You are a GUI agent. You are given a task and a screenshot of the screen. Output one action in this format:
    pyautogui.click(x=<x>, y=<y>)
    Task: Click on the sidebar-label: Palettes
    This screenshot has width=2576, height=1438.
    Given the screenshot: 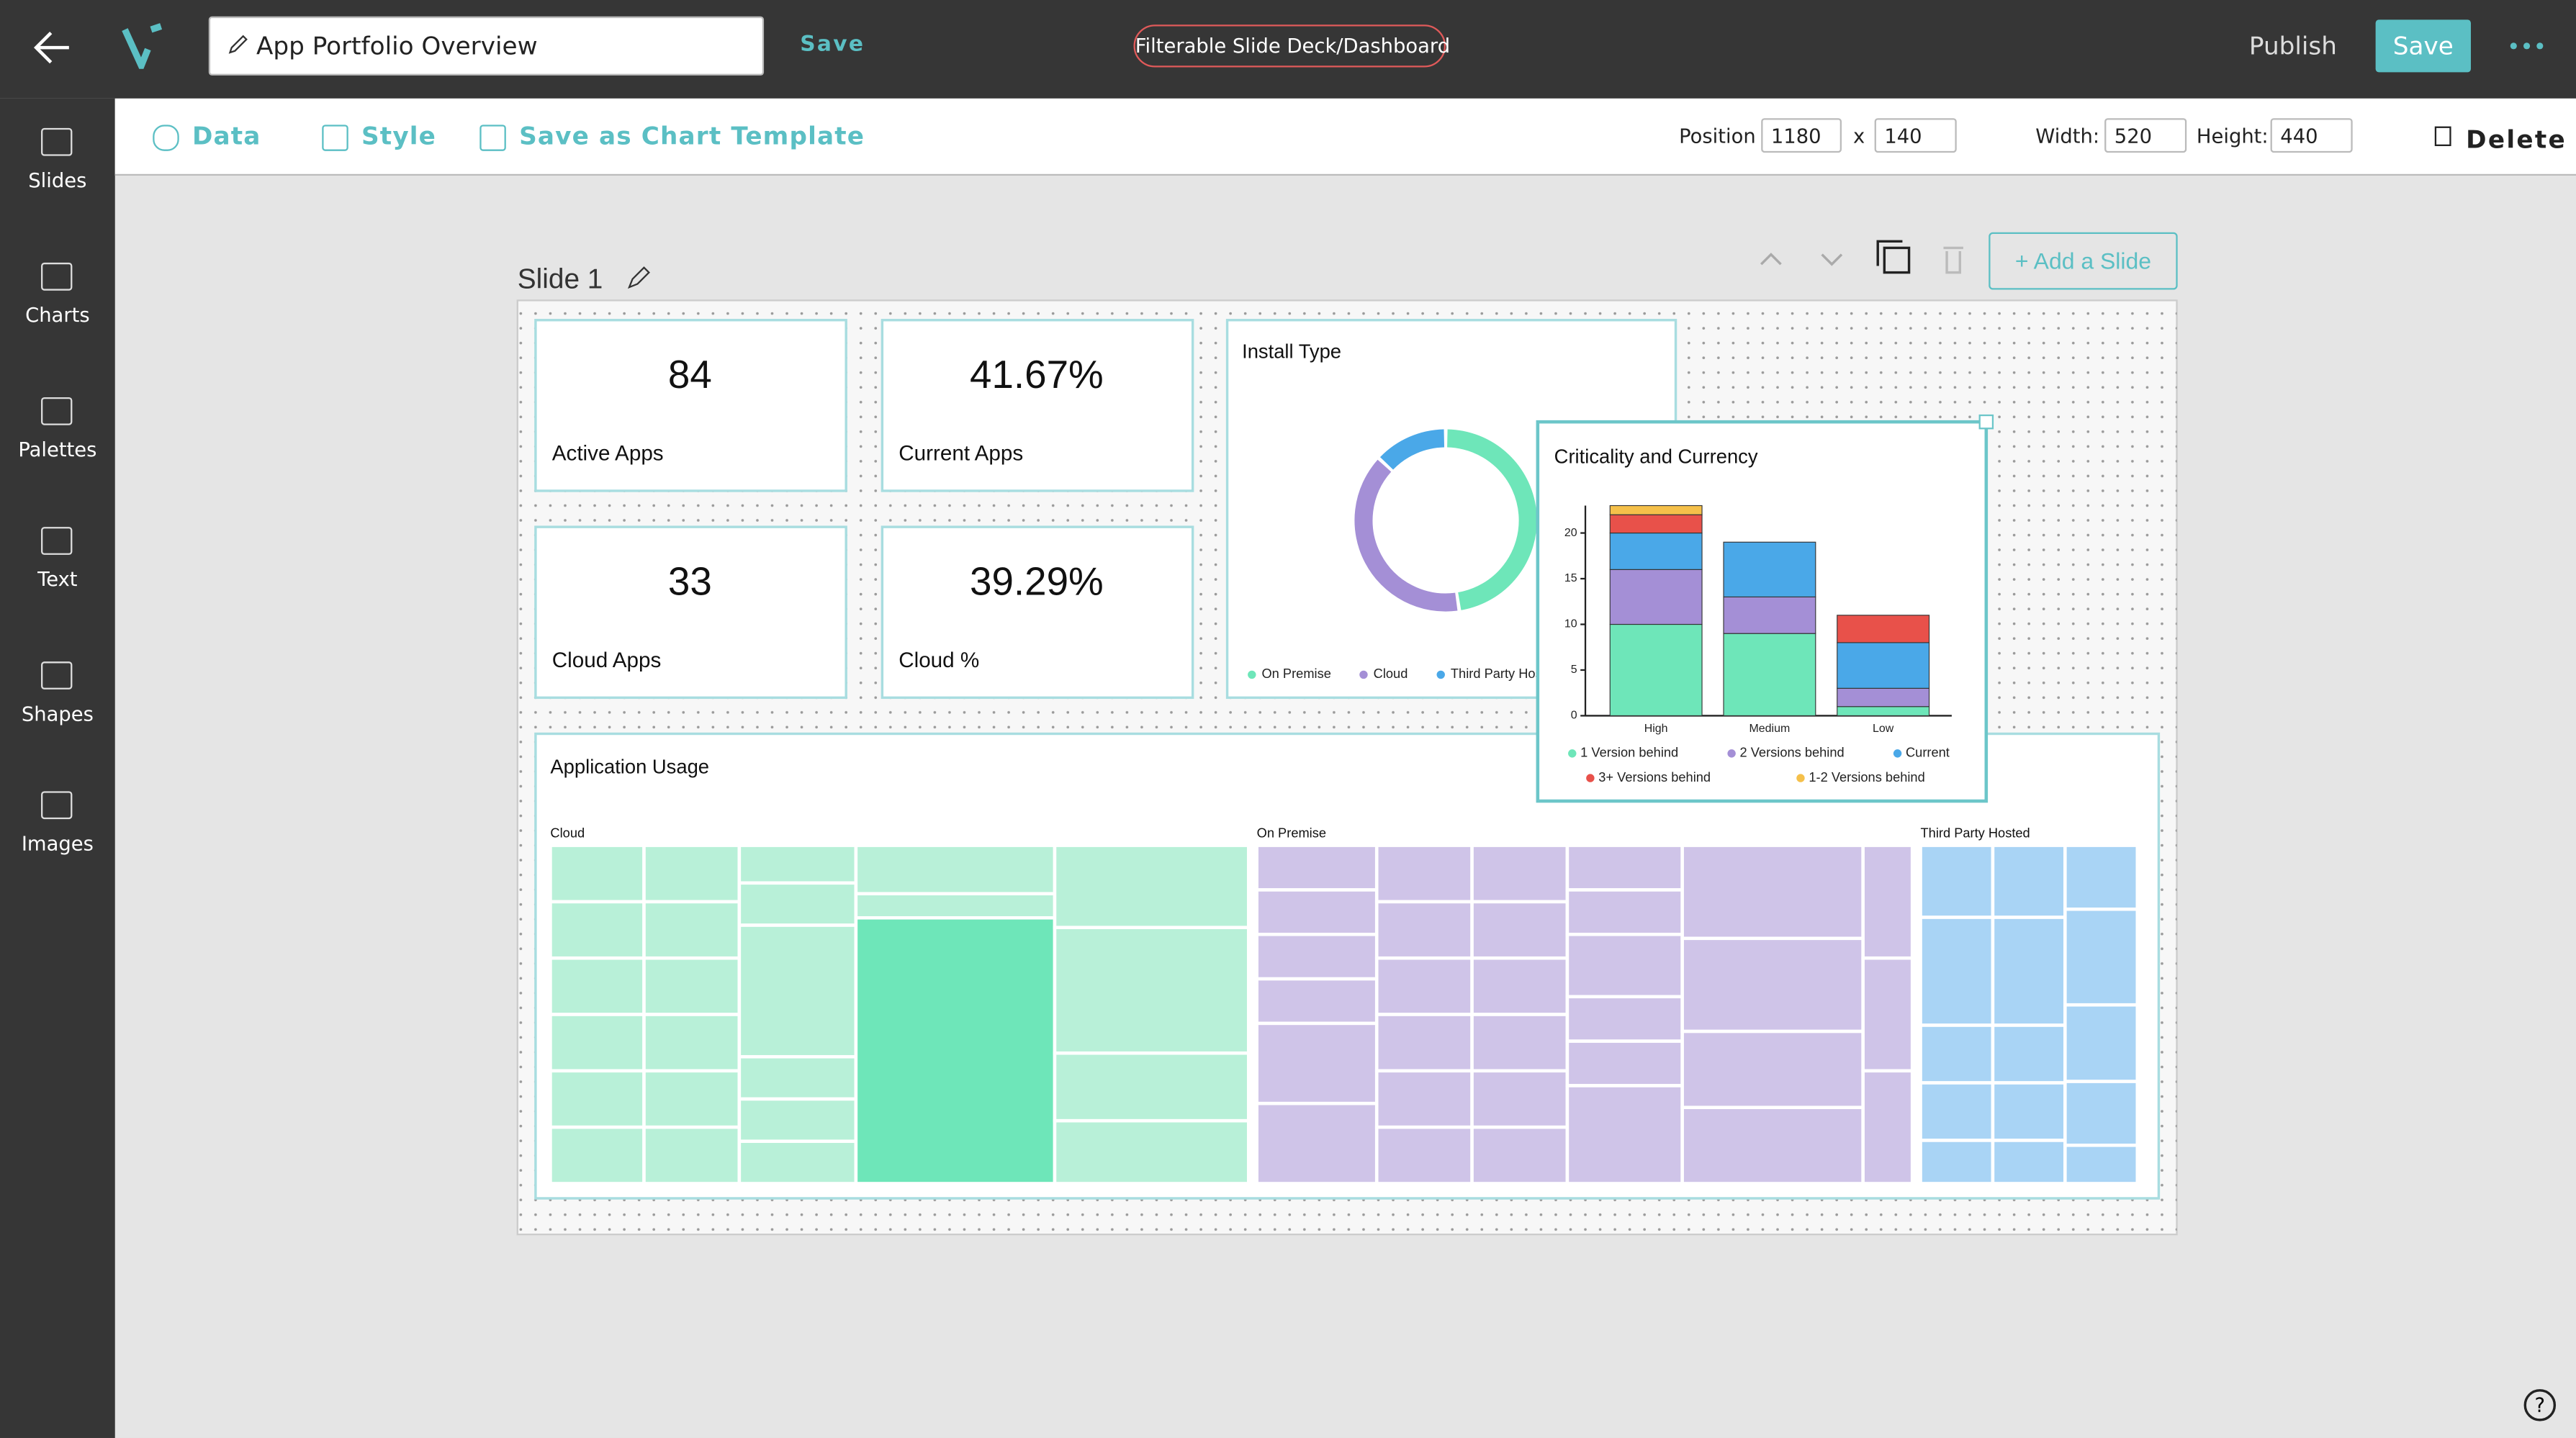 What is the action you would take?
    pyautogui.click(x=57, y=449)
    